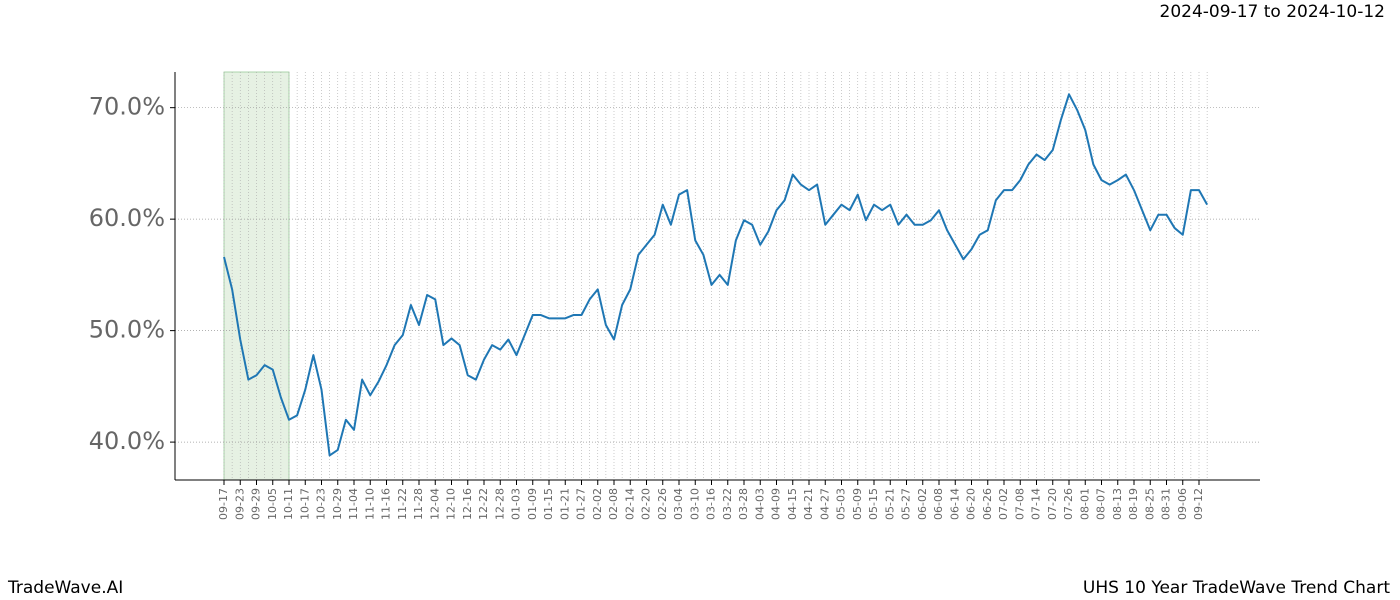 The width and height of the screenshot is (1400, 600). What do you see at coordinates (613, 504) in the screenshot?
I see `x-tick-label: 02-08` at bounding box center [613, 504].